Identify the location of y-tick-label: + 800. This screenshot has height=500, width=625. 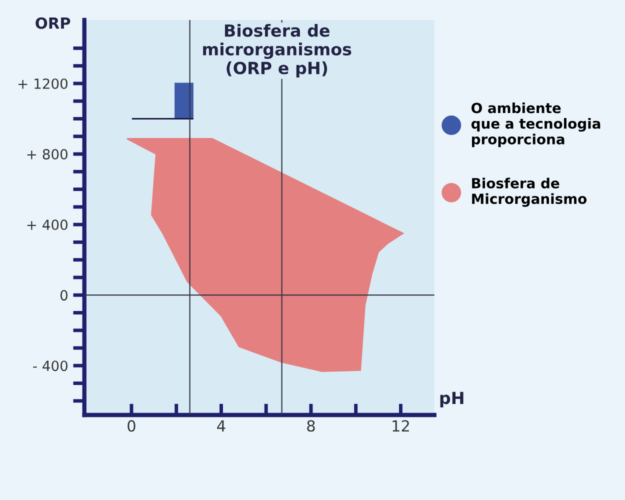
(47, 154).